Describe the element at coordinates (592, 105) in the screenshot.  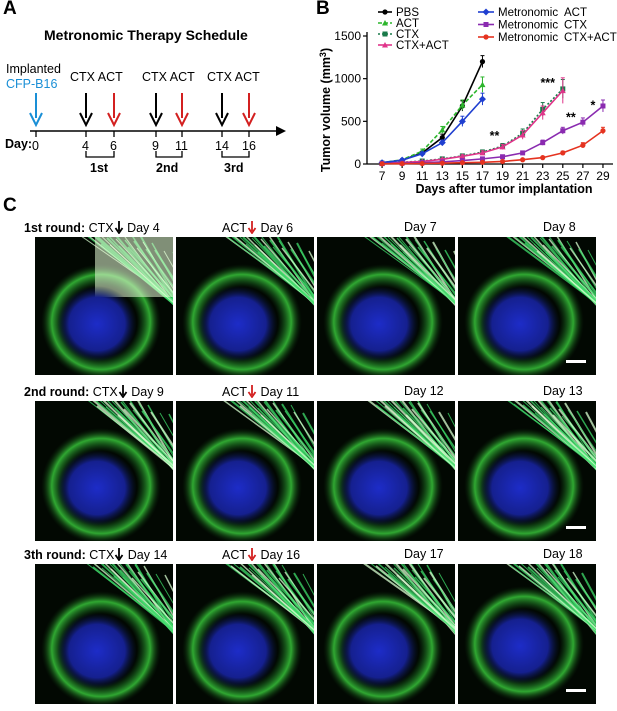
I see `significance-annotation: *` at that location.